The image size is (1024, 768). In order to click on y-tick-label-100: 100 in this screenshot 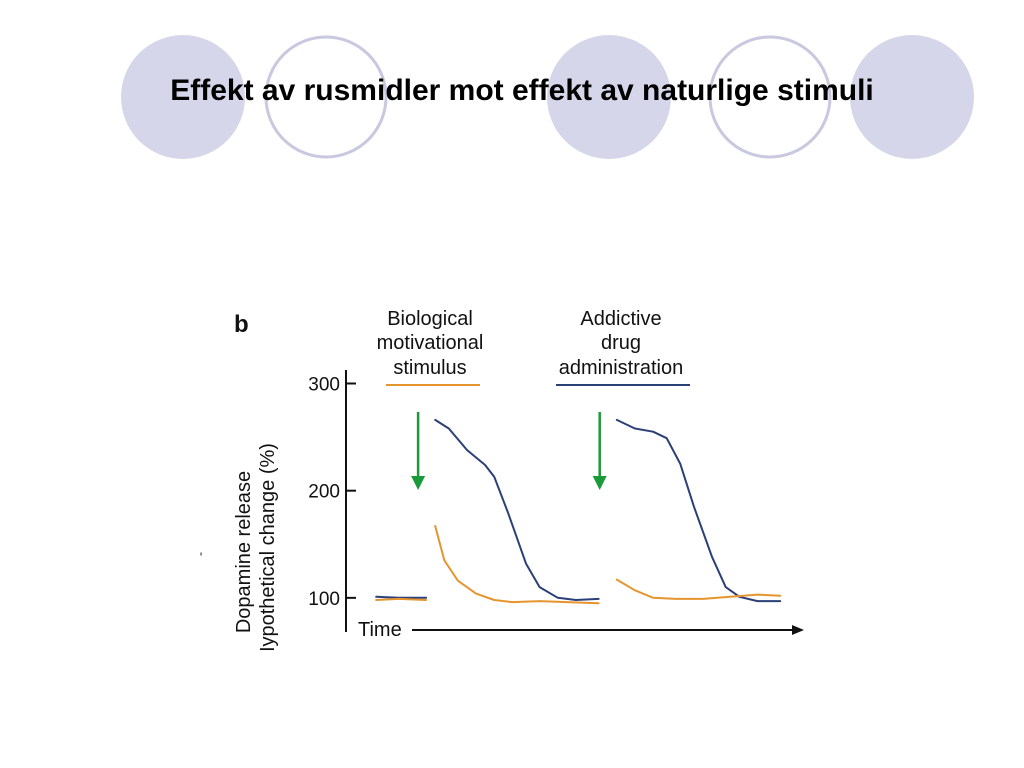, I will do `click(324, 599)`.